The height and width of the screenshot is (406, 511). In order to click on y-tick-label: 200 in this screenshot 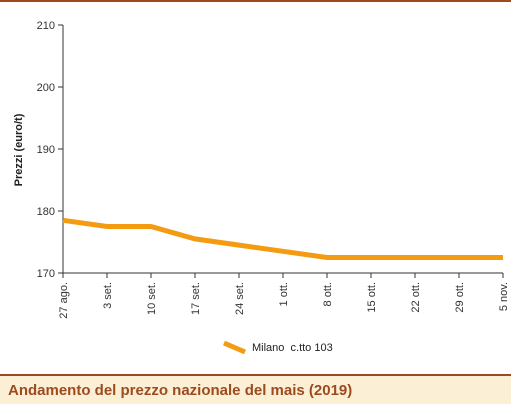, I will do `click(46, 88)`.